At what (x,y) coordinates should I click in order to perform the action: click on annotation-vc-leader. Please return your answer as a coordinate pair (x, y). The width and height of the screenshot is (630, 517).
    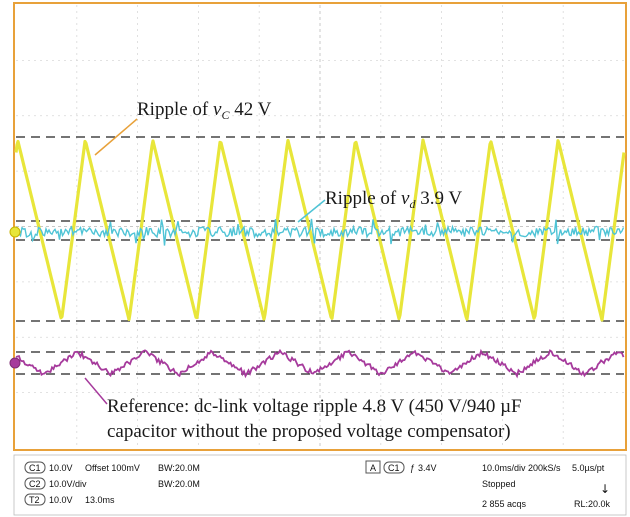
    Looking at the image, I should click on (116, 137).